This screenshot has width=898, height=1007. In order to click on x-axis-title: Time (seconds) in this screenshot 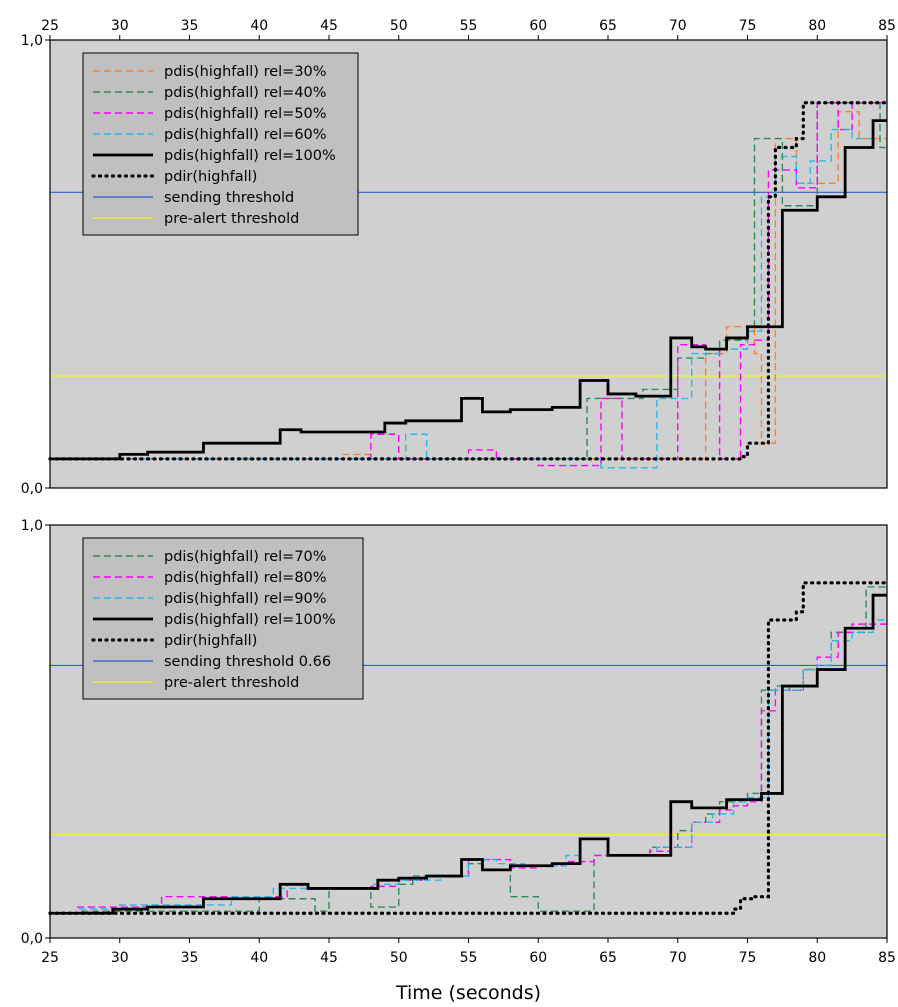, I will do `click(468, 993)`.